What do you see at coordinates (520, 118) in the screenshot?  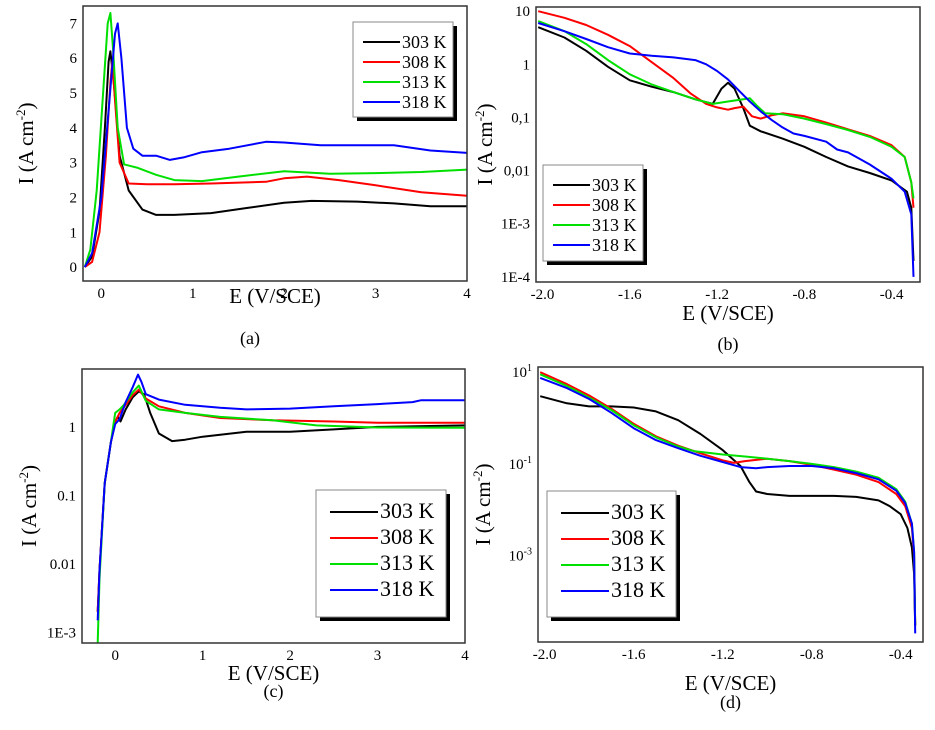 I see `y-tick-label: 0,1` at bounding box center [520, 118].